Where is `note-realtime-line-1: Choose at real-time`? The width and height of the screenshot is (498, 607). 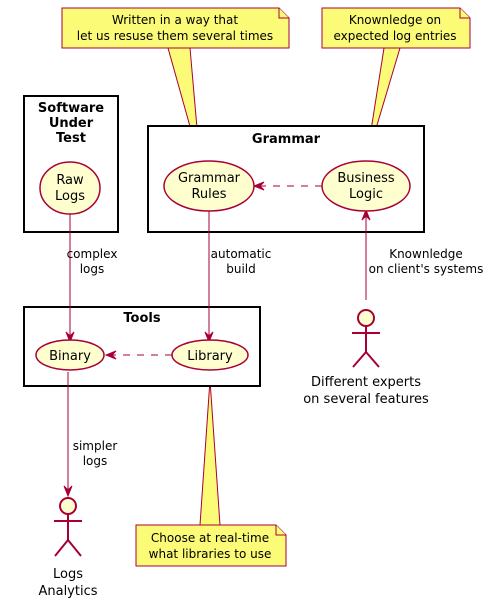 note-realtime-line-1: Choose at real-time is located at coordinates (210, 538).